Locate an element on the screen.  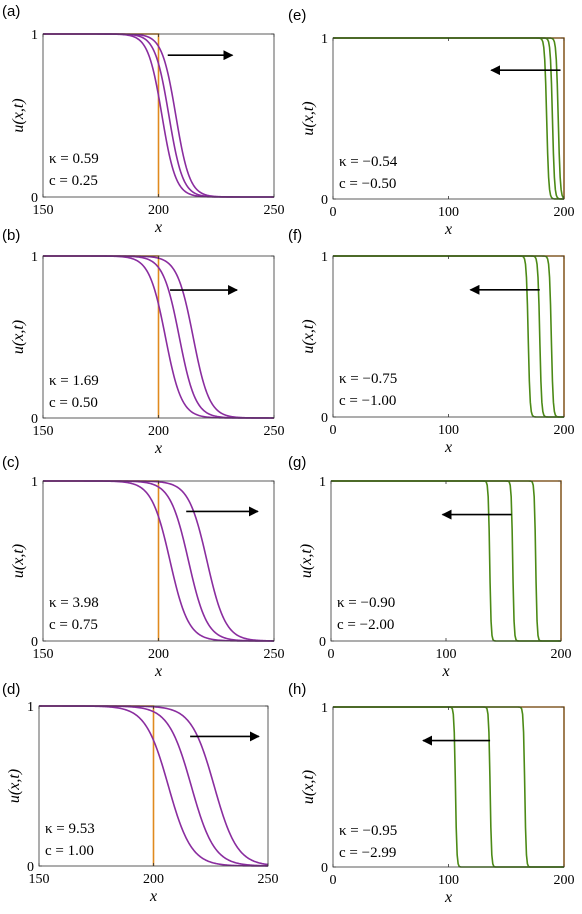
kappa-annotation: κ = −0.75 is located at coordinates (368, 379).